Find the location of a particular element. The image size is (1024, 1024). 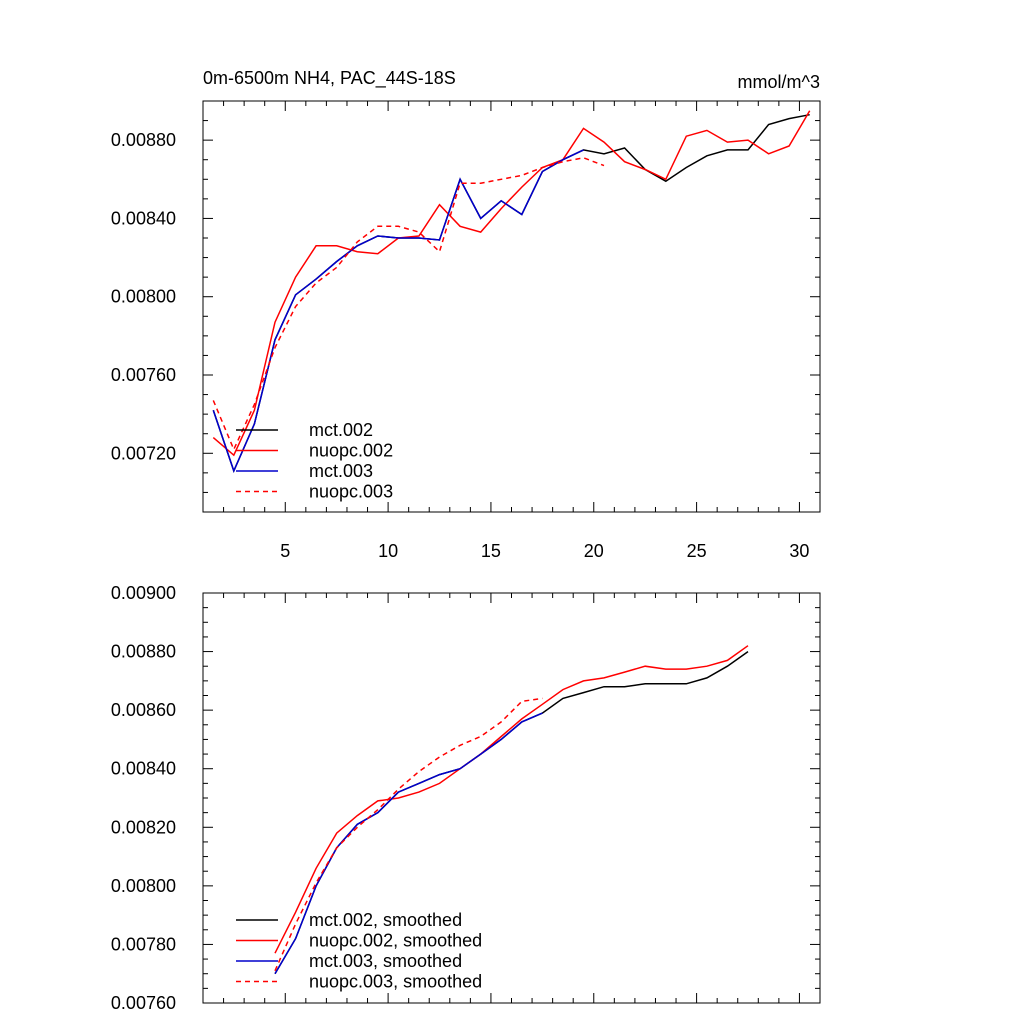

y-tick-label: 0.00820 is located at coordinates (143, 827).